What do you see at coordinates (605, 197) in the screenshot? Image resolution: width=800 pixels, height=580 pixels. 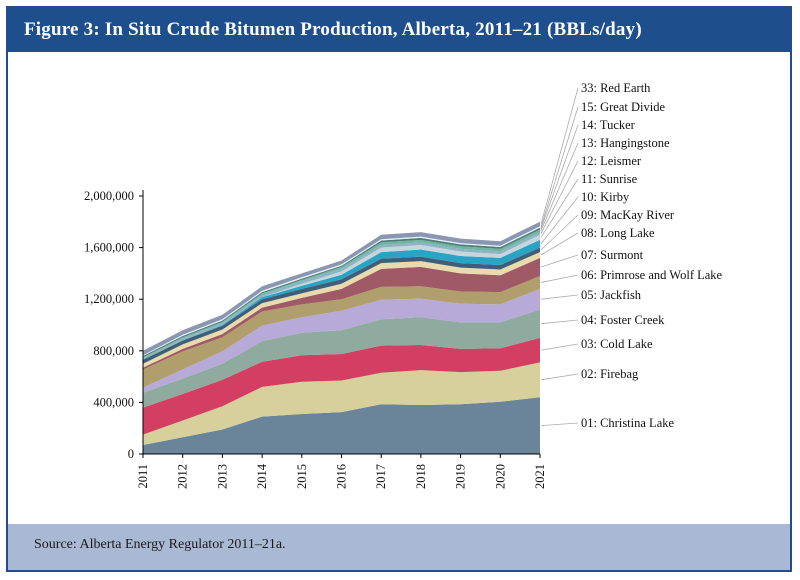 I see `legend-label: 10: Kirby` at bounding box center [605, 197].